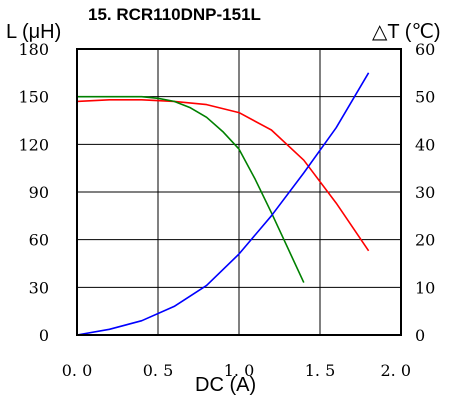 The width and height of the screenshot is (458, 398). I want to click on x-tick-label: 0. 0, so click(77, 370).